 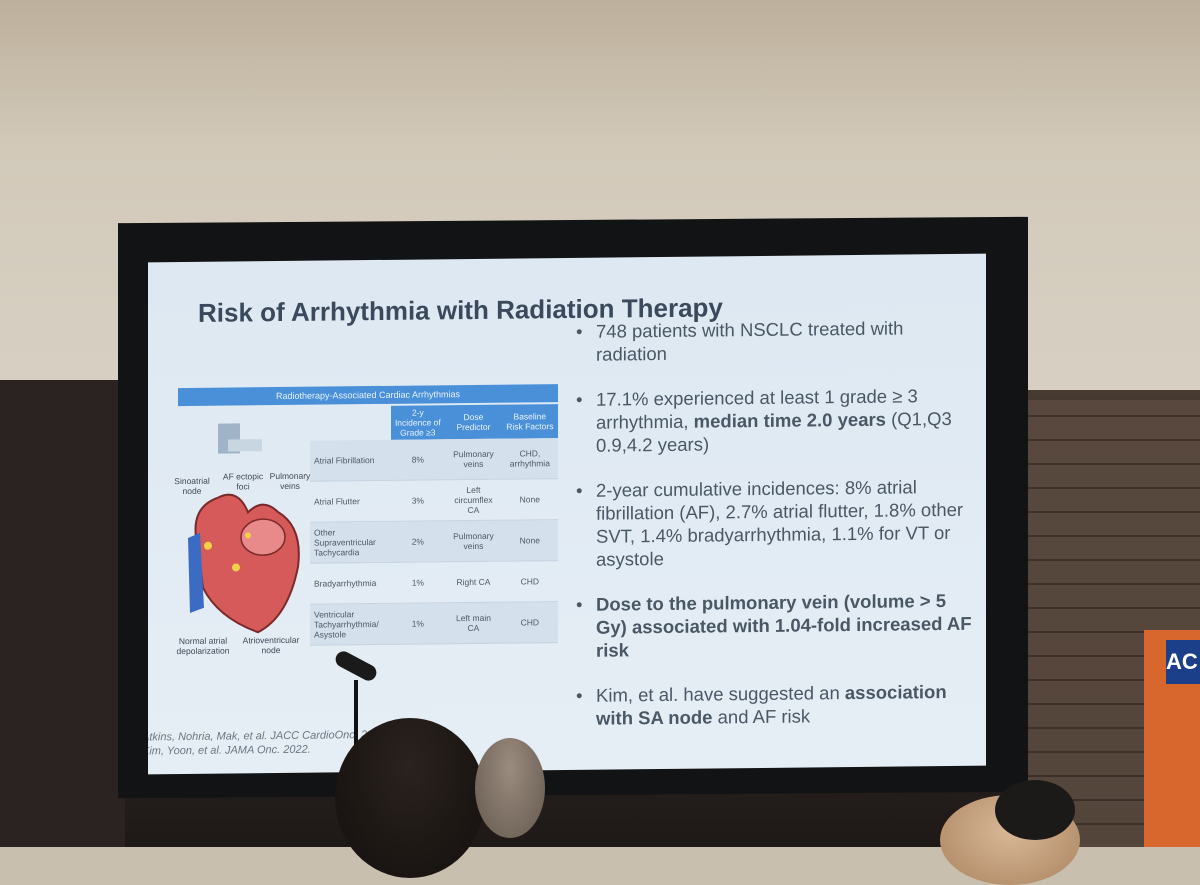 What do you see at coordinates (350, 624) in the screenshot?
I see `row-label: Ventricular Tachyarrhythmia/ Asystole` at bounding box center [350, 624].